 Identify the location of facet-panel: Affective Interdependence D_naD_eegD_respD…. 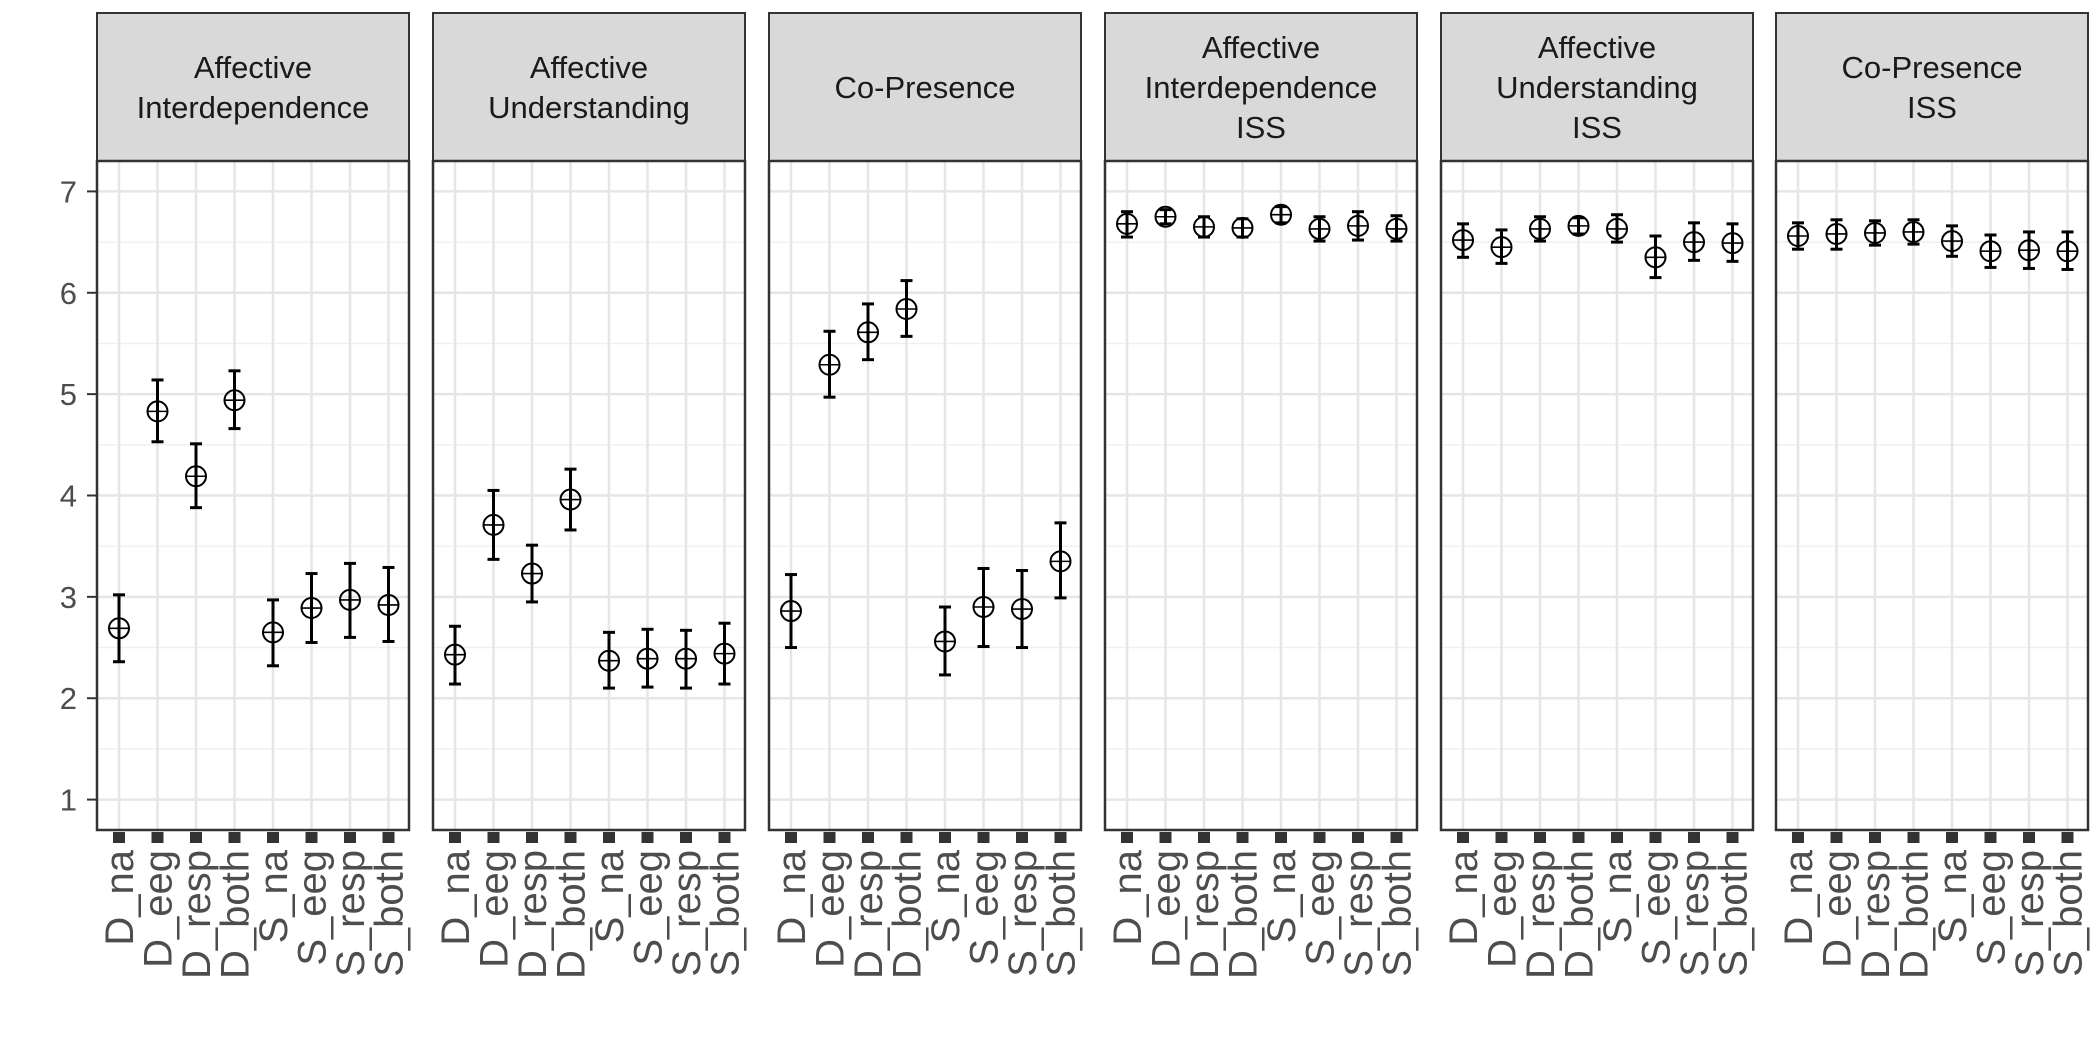
(253, 495).